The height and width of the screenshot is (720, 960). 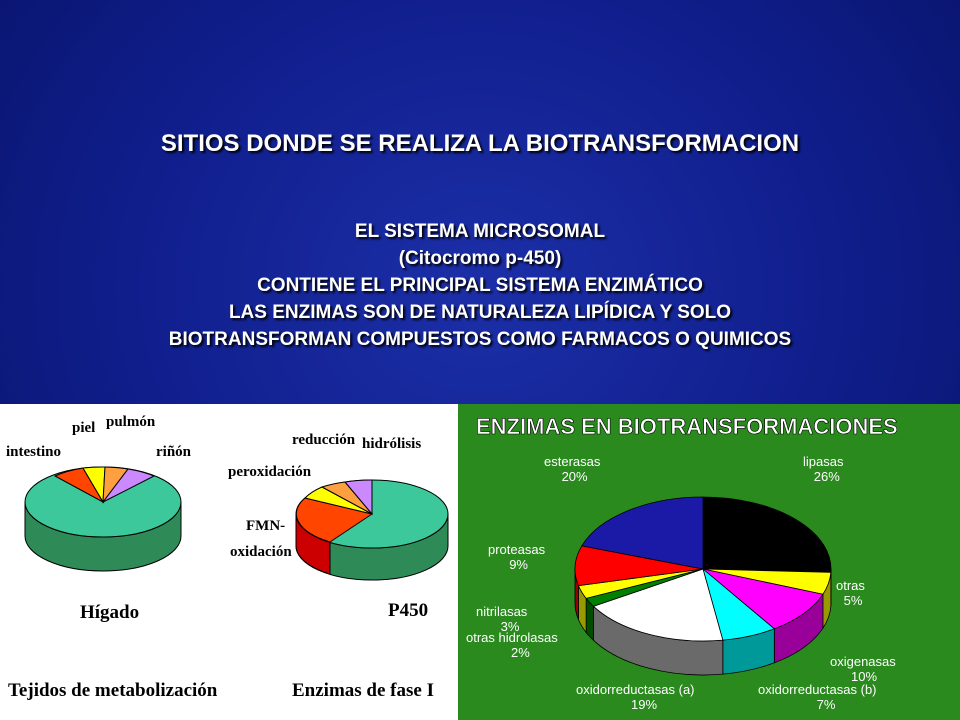 I want to click on slice-label: oxigenasas, so click(x=863, y=661).